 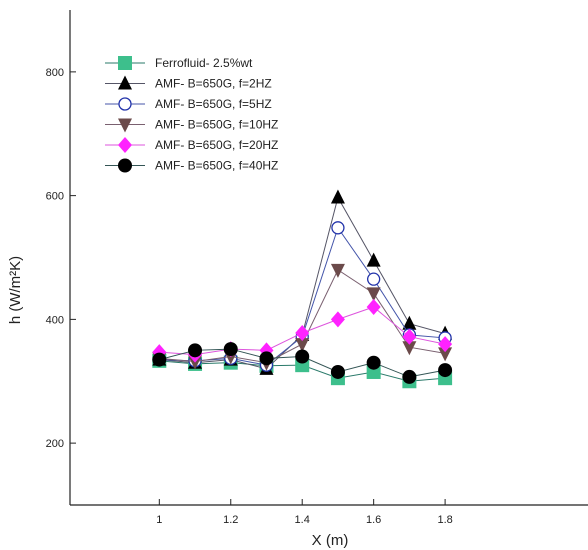 What do you see at coordinates (61, 258) in the screenshot?
I see `y-axis: 200 400 600 800` at bounding box center [61, 258].